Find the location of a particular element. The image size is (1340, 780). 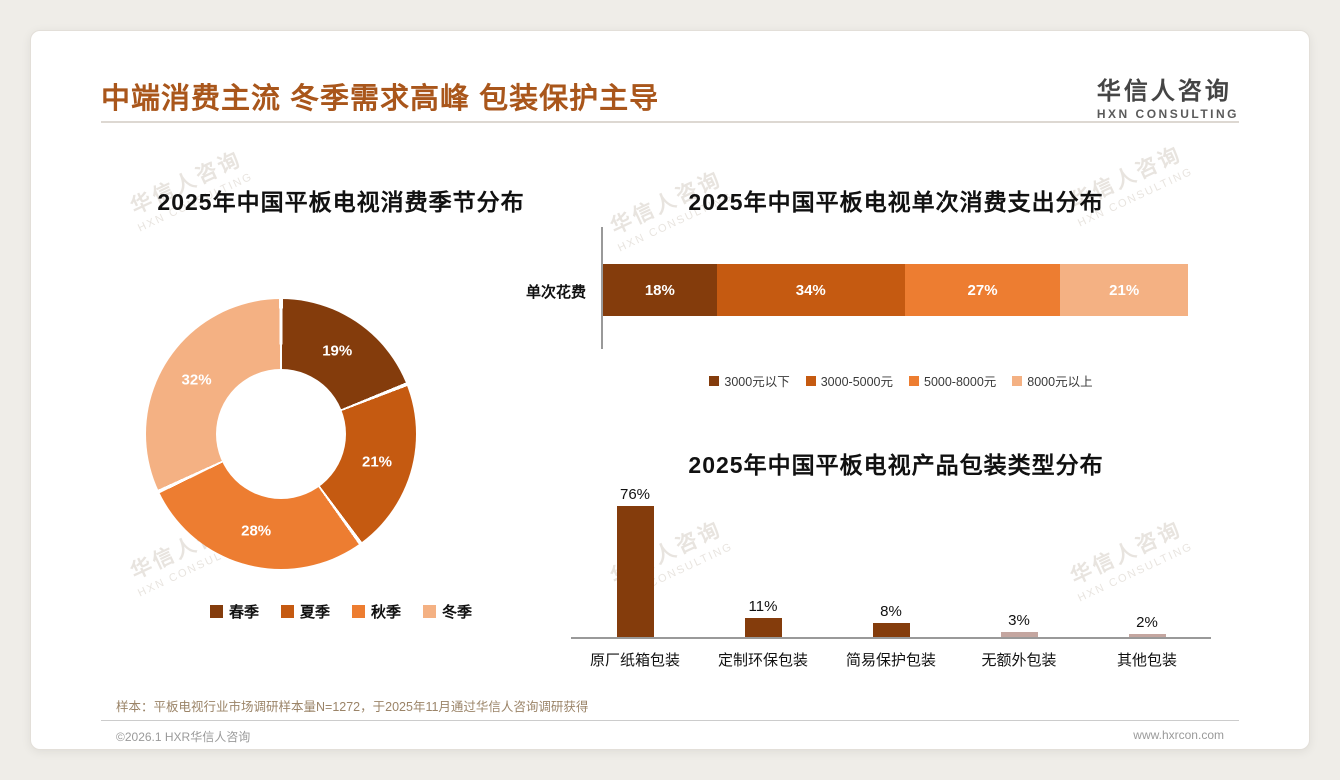

bar-value-label: 3% is located at coordinates (1019, 620).